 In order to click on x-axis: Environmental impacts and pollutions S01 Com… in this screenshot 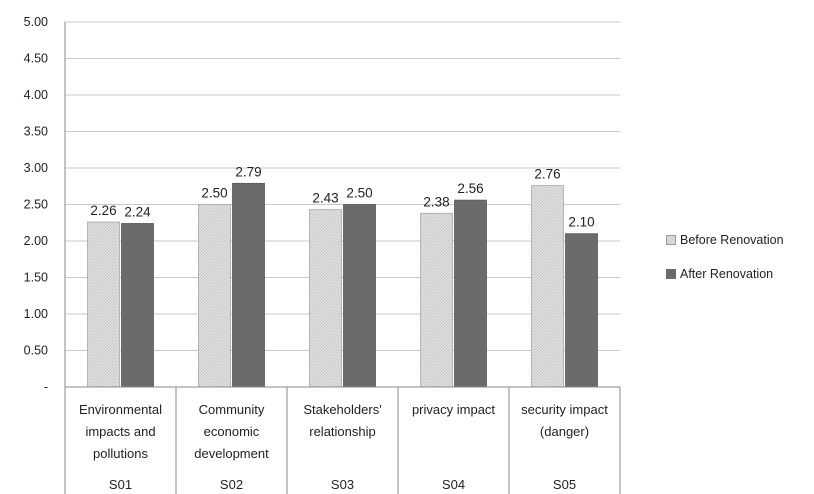, I will do `click(343, 440)`.